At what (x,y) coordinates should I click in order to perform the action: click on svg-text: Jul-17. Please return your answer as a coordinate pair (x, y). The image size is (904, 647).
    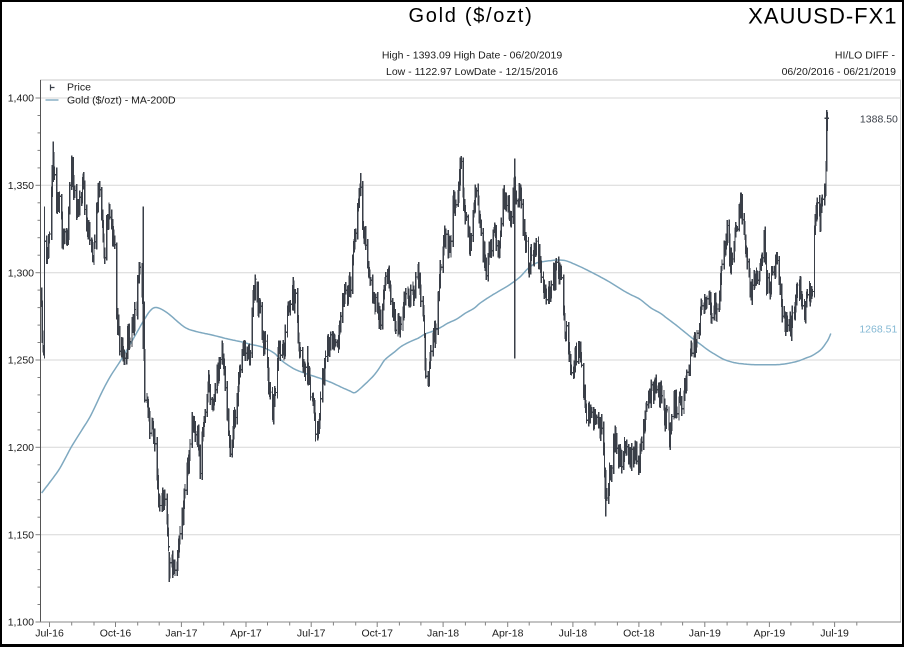
    Looking at the image, I should click on (311, 634).